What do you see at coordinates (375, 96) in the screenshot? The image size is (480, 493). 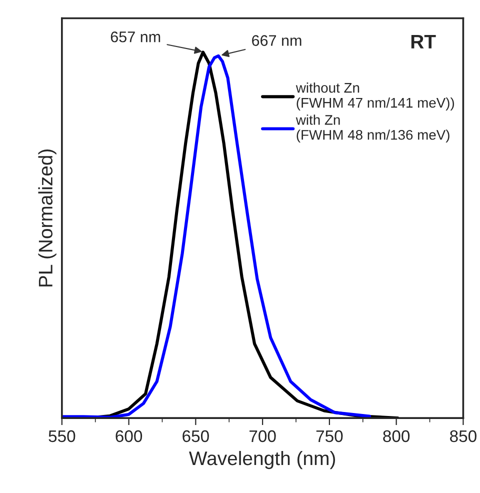 I see `legend-label: without Zn (FWHM 47 nm/141 meV))` at bounding box center [375, 96].